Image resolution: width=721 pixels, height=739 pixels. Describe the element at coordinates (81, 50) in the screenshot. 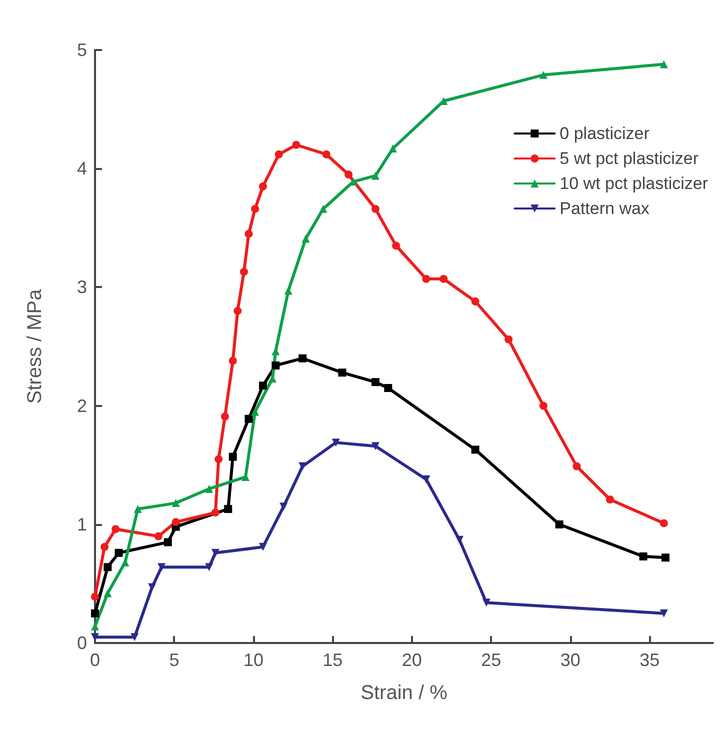

I see `y-tick-label: 5` at that location.